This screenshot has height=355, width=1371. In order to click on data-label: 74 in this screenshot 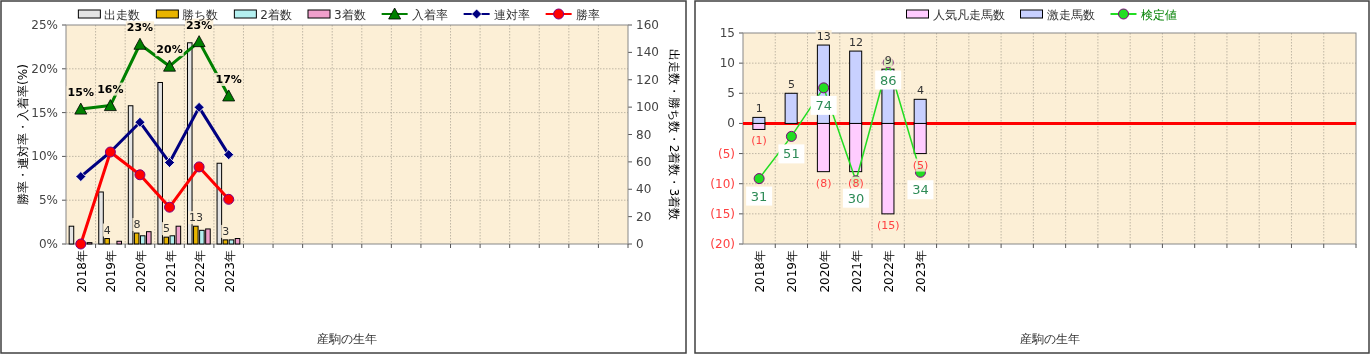, I will do `click(823, 105)`.